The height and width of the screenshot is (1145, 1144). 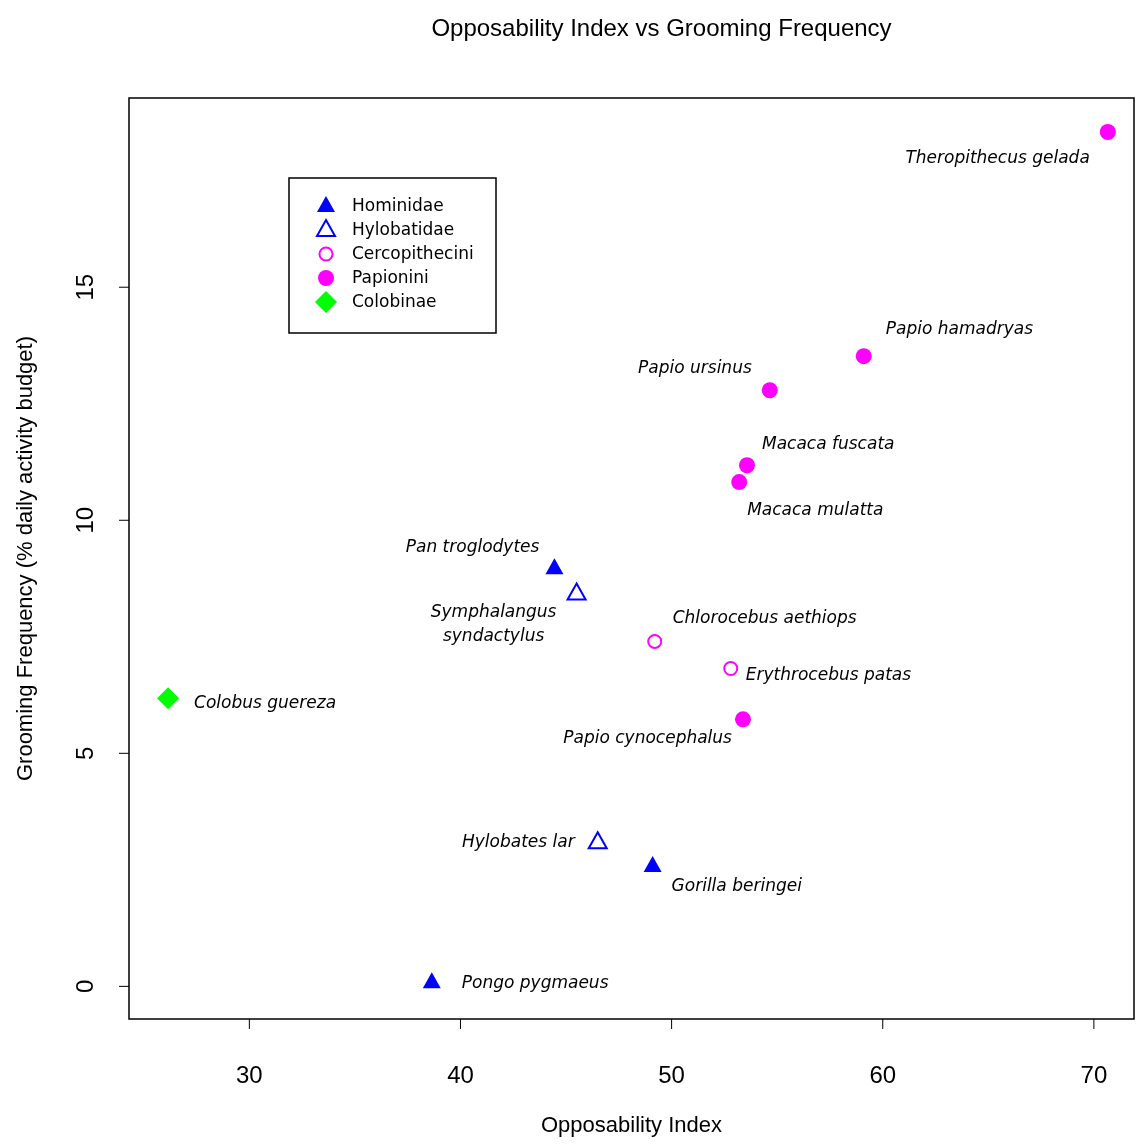 What do you see at coordinates (997, 157) in the screenshot?
I see `annotation: Theropithecus gelada` at bounding box center [997, 157].